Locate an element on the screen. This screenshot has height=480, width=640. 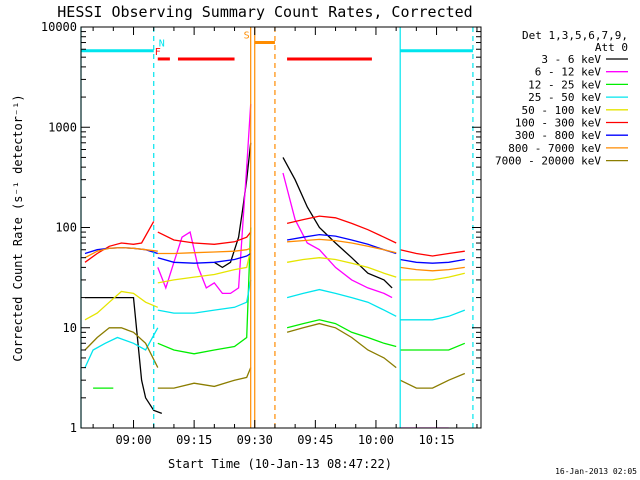
legend-entry-label: 12 - 25 keV is located at coordinates (564, 84).